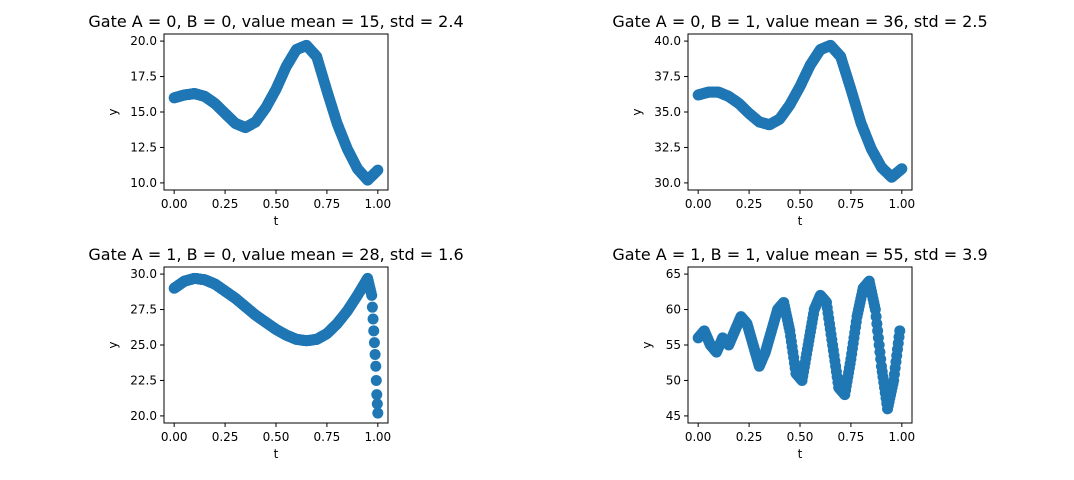 This screenshot has width=1074, height=480. I want to click on y-tick-label: 40.0, so click(667, 41).